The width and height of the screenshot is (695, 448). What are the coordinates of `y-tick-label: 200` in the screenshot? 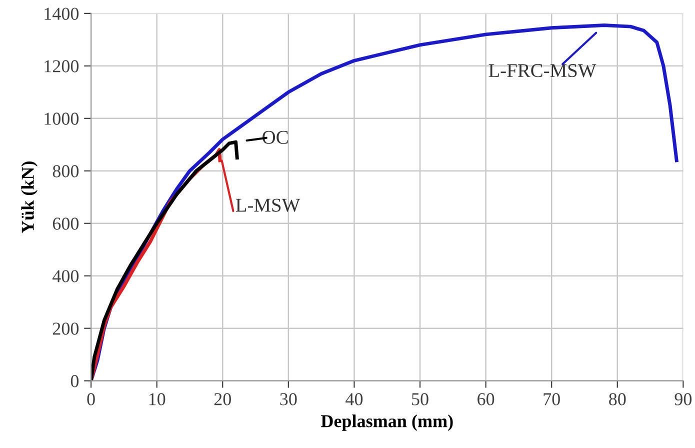 It's located at (65, 328).